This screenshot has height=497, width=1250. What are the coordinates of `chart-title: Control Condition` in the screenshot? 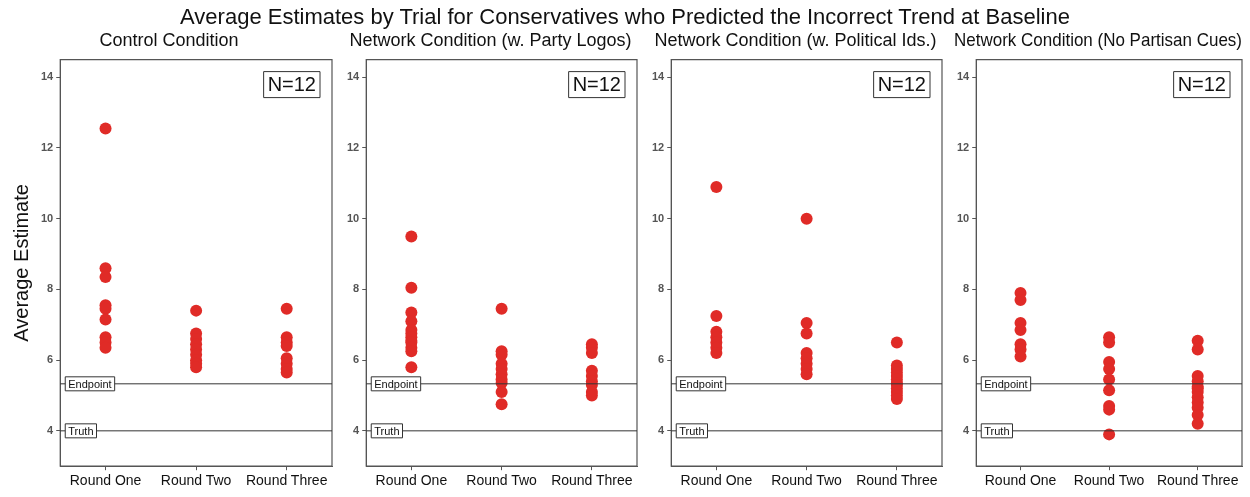 It's located at (169, 39).